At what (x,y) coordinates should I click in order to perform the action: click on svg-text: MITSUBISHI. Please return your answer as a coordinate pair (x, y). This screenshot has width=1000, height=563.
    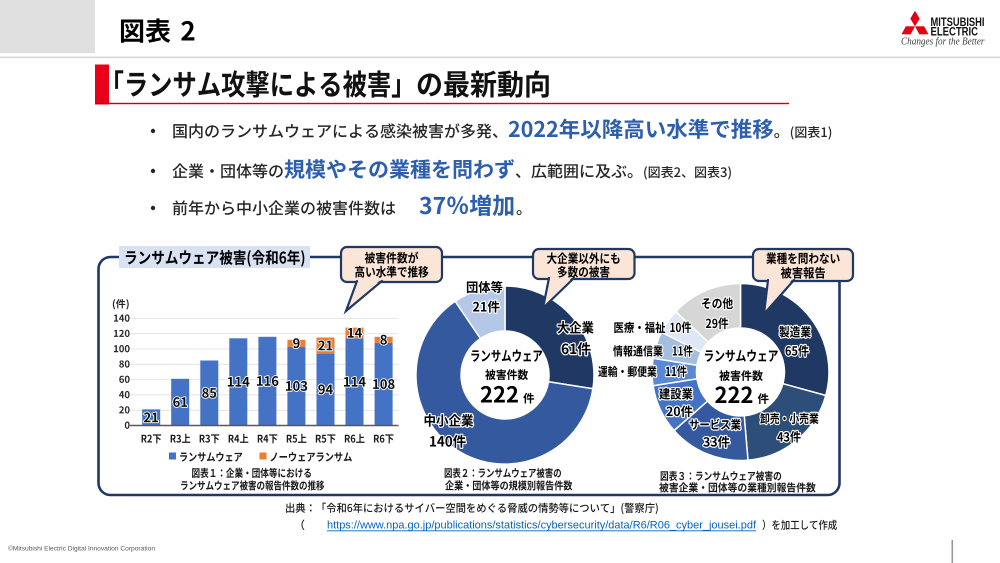
    Looking at the image, I should click on (958, 22).